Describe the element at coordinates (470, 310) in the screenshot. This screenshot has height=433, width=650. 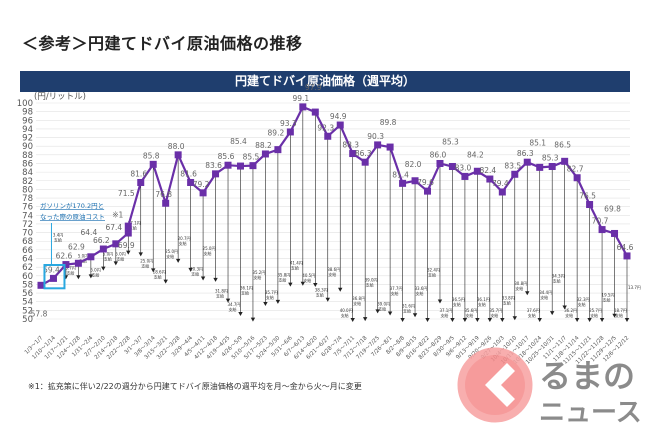
I see `subsidy-amount-label: 35.6円` at that location.